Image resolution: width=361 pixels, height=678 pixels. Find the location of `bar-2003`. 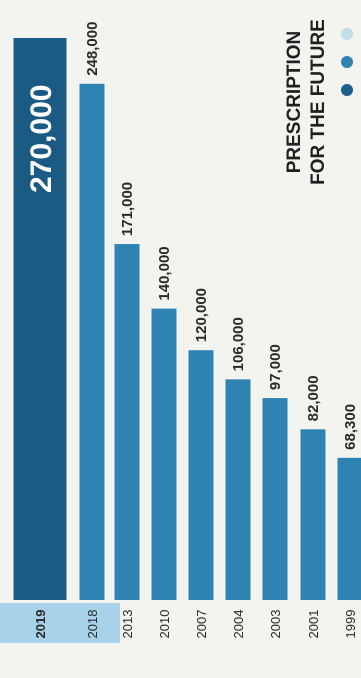

bar-2003 is located at coordinates (275, 499).